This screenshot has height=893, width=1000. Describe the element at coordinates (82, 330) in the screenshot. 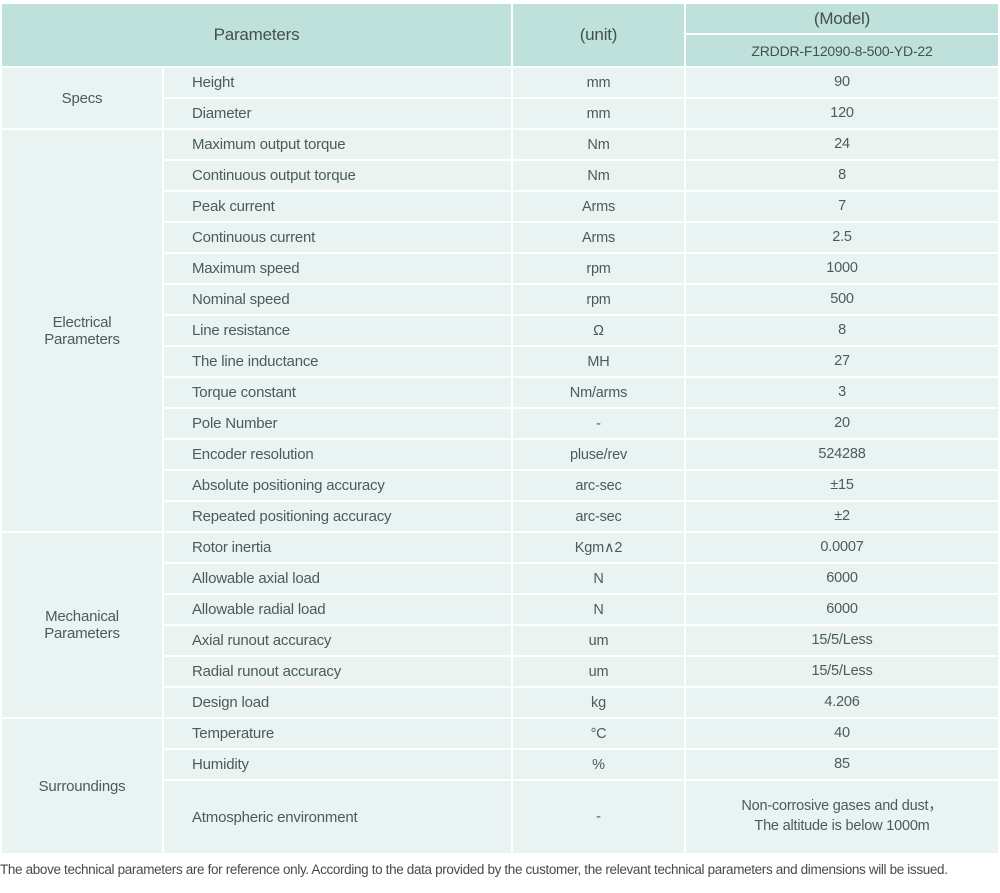

I see `group-label-electrical: Electrical Parameters` at that location.